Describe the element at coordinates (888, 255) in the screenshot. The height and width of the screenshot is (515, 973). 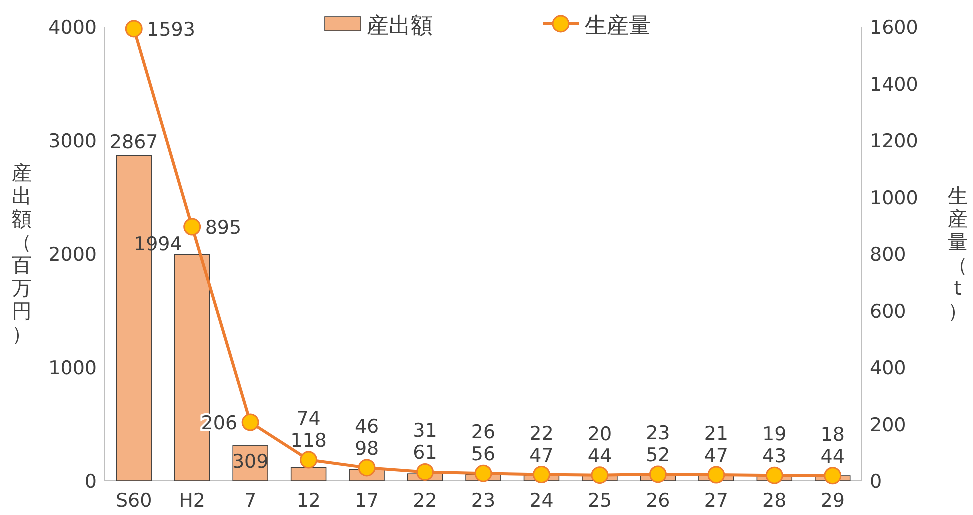
I see `y2-tick-label: 800` at that location.